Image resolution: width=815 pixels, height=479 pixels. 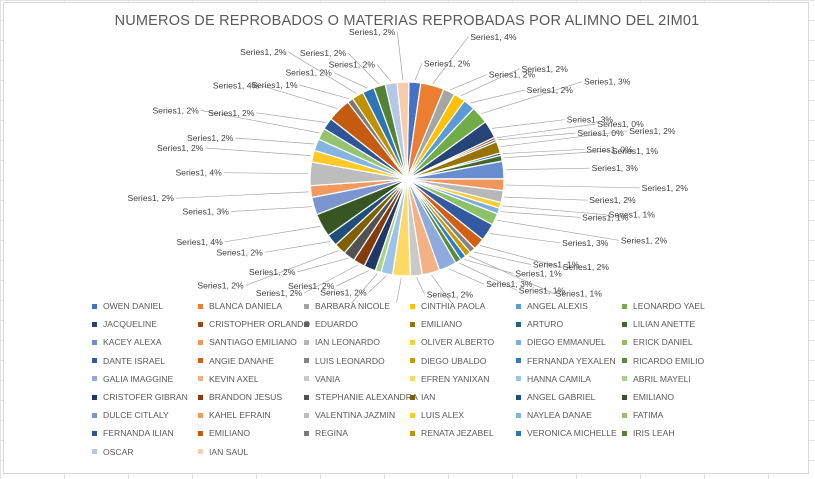 I want to click on legend-label: GALIA IMAGGINE, so click(x=138, y=378).